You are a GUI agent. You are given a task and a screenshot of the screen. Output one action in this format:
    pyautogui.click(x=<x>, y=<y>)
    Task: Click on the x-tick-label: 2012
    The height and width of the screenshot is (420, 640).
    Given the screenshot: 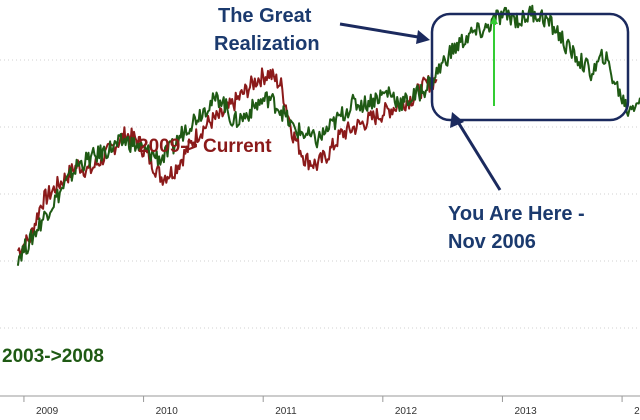 What is the action you would take?
    pyautogui.click(x=406, y=411)
    